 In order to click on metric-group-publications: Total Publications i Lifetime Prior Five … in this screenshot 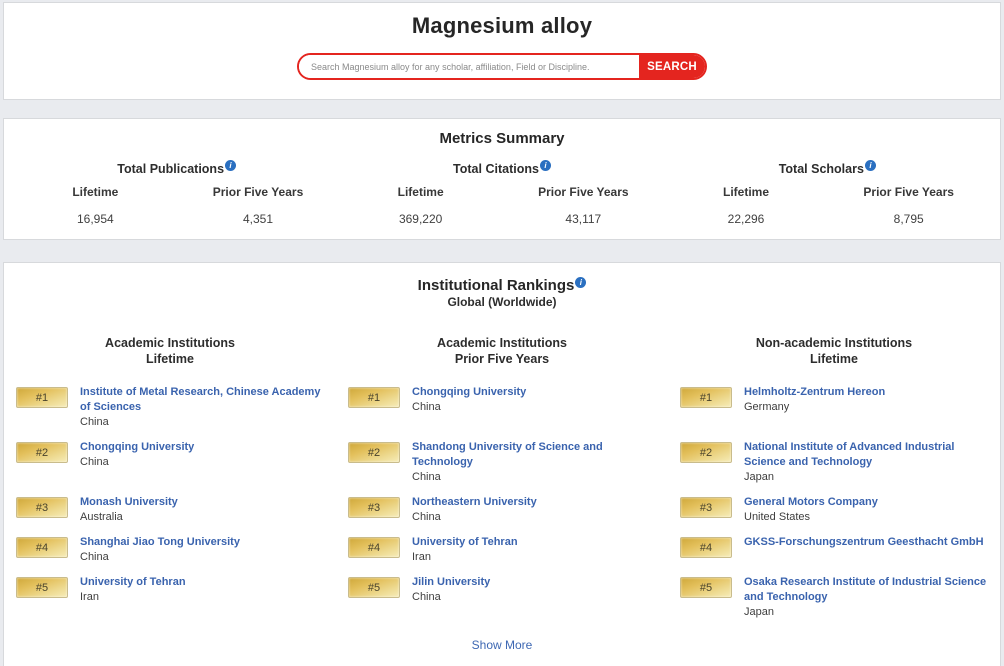, I will do `click(176, 193)`.